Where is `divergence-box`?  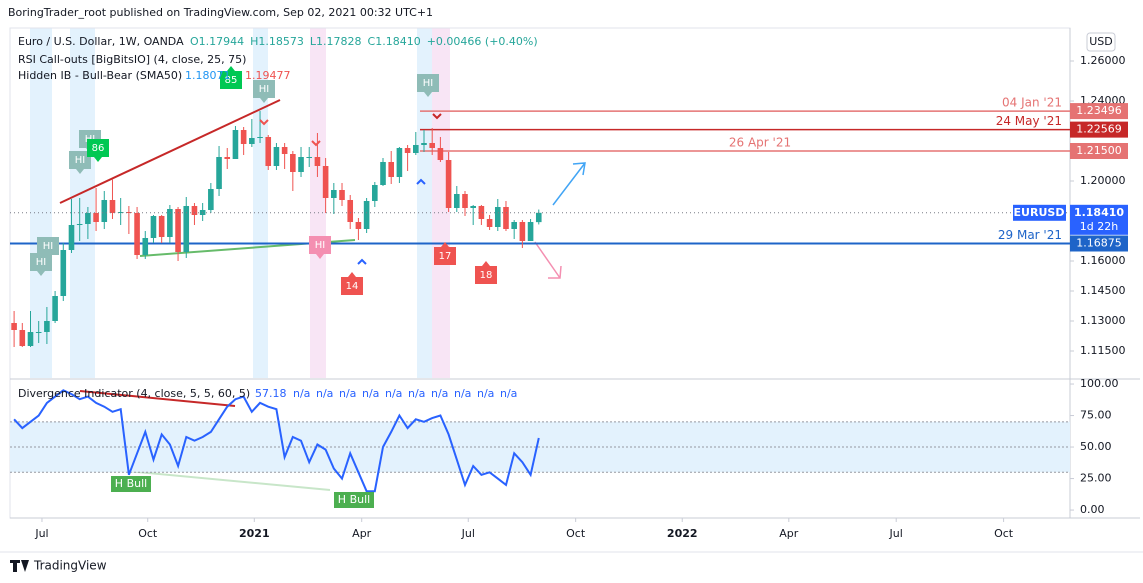
divergence-box is located at coordinates (131, 484).